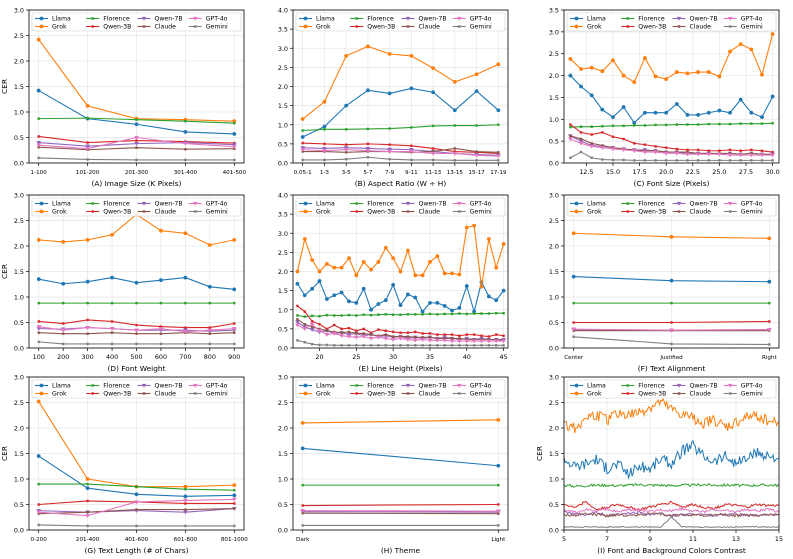 Image resolution: width=793 pixels, height=559 pixels. Describe the element at coordinates (390, 173) in the screenshot. I see `x-tick-label: 7-9` at that location.